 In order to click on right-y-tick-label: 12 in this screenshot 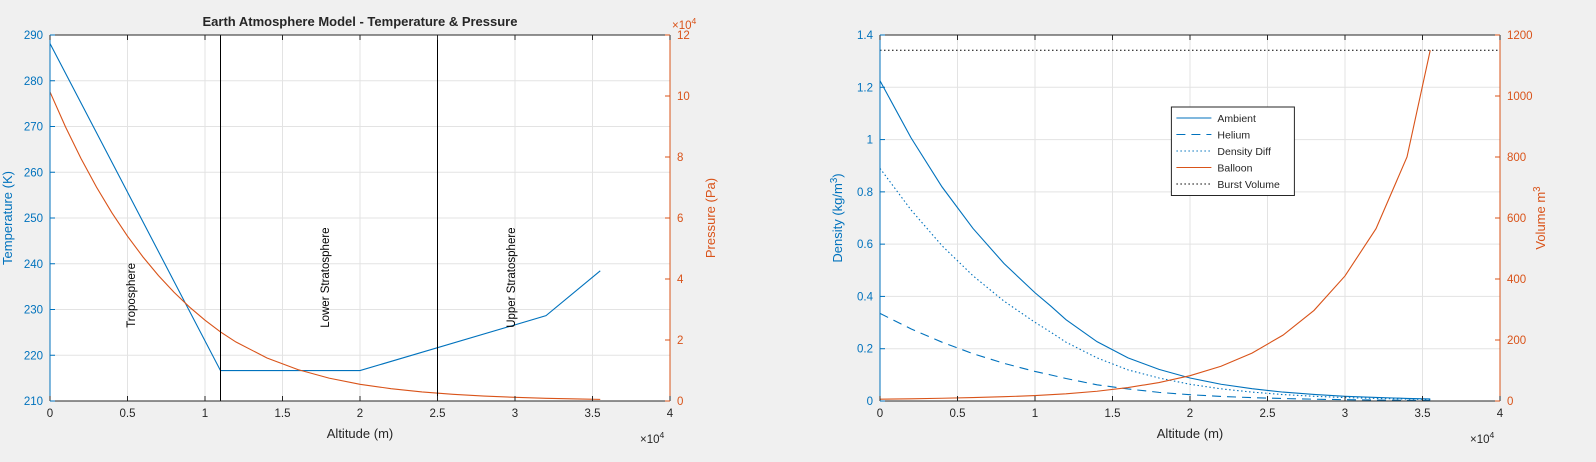, I will do `click(683, 36)`.